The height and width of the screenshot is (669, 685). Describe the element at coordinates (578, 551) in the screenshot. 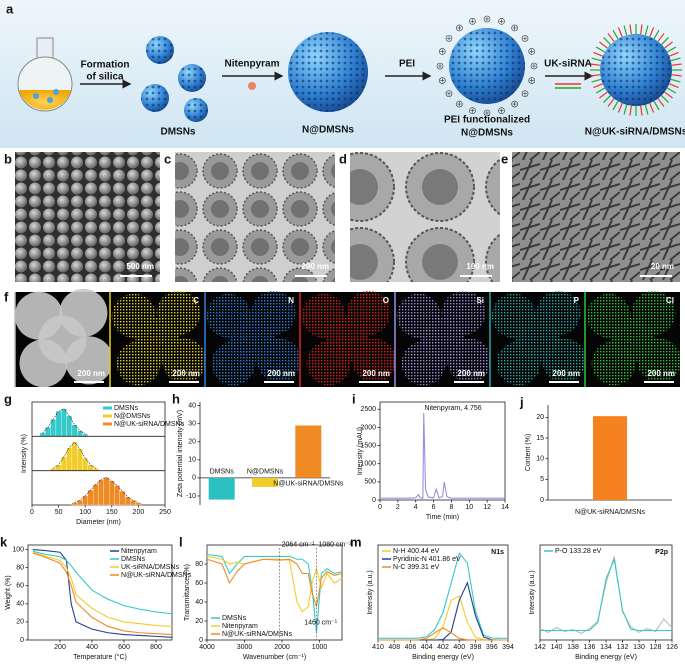

I see `legend-label: P-O 133.28 eV` at that location.